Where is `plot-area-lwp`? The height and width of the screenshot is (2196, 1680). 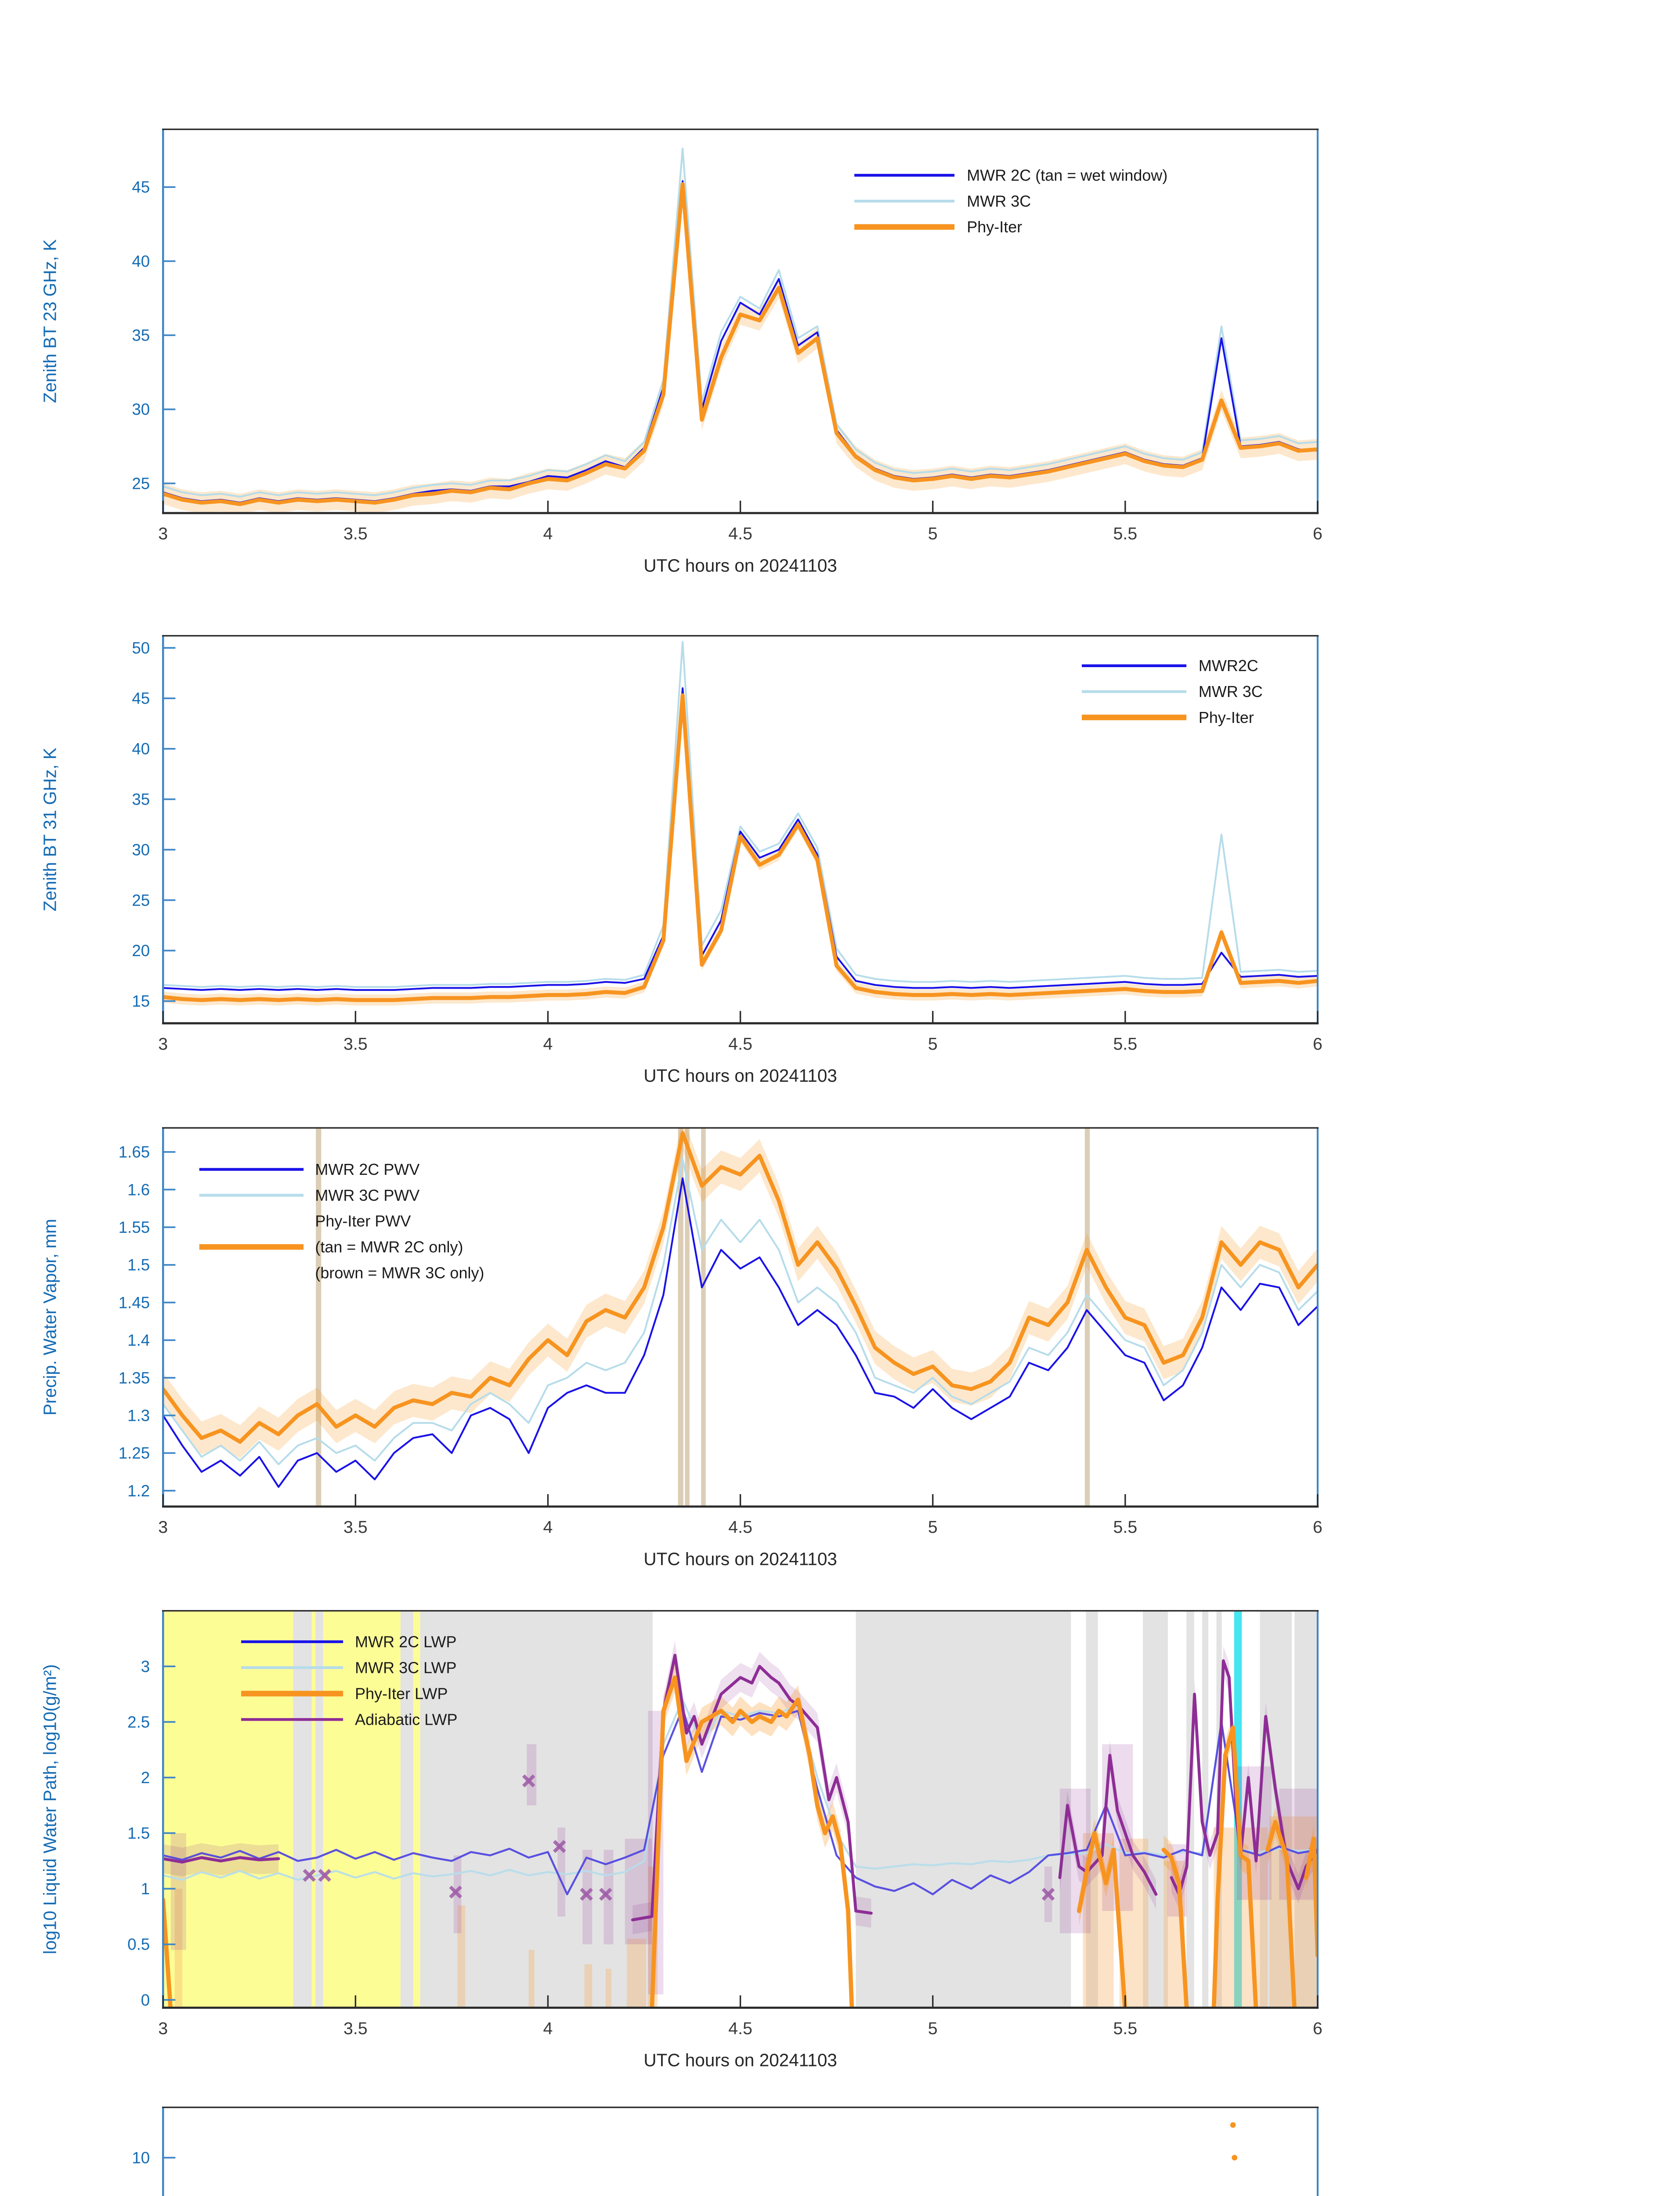
plot-area-lwp is located at coordinates (740, 1810).